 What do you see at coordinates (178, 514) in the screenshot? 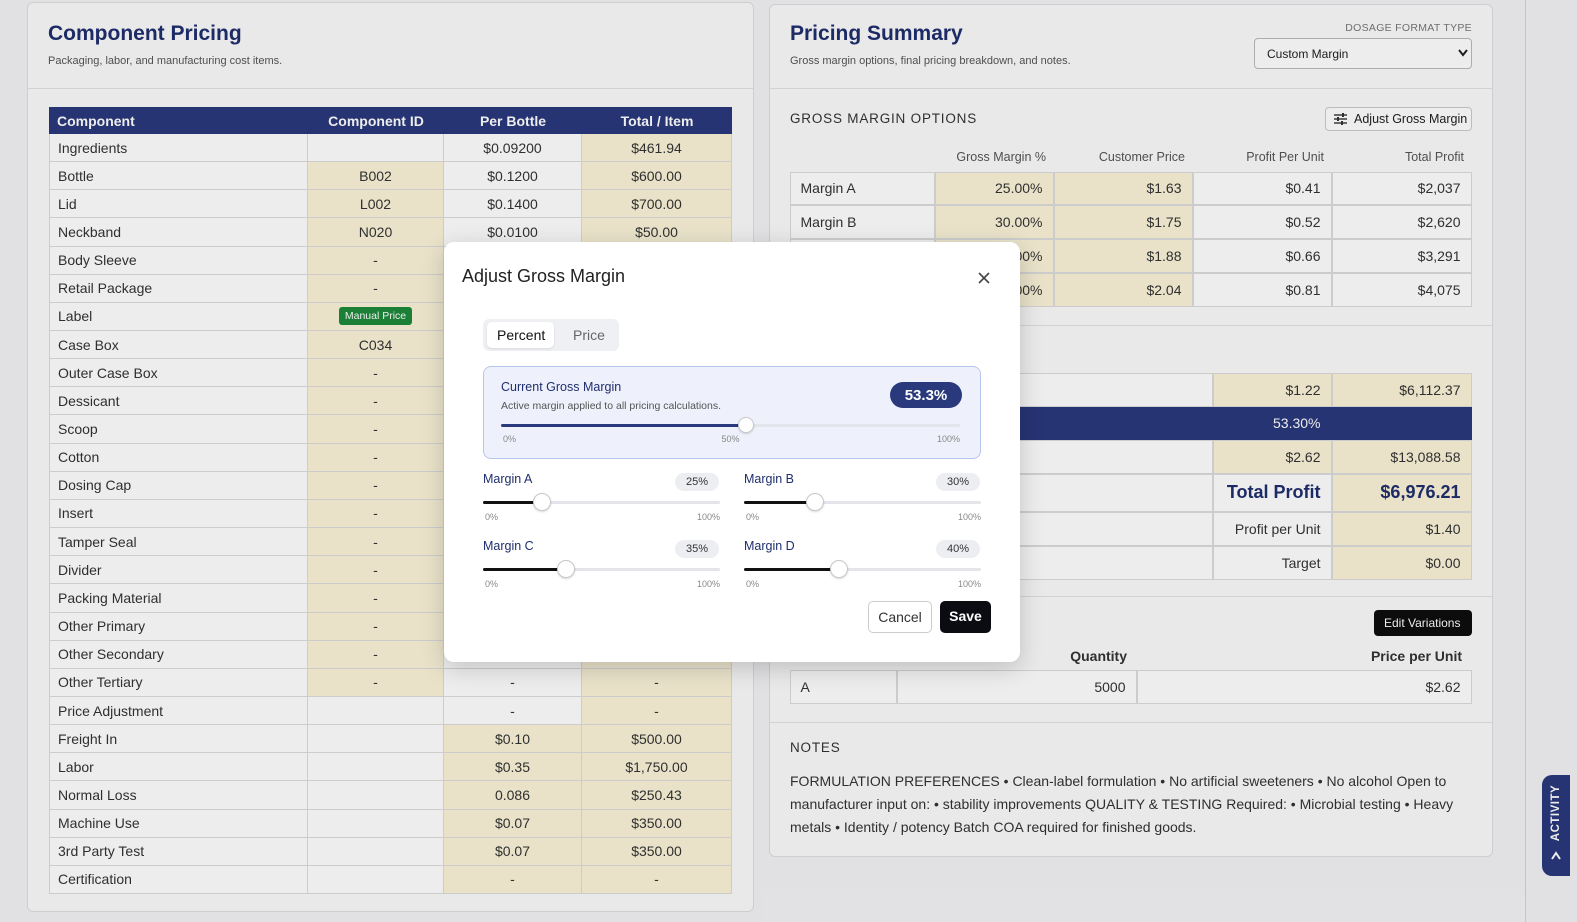
I see `table-cell: Insert` at bounding box center [178, 514].